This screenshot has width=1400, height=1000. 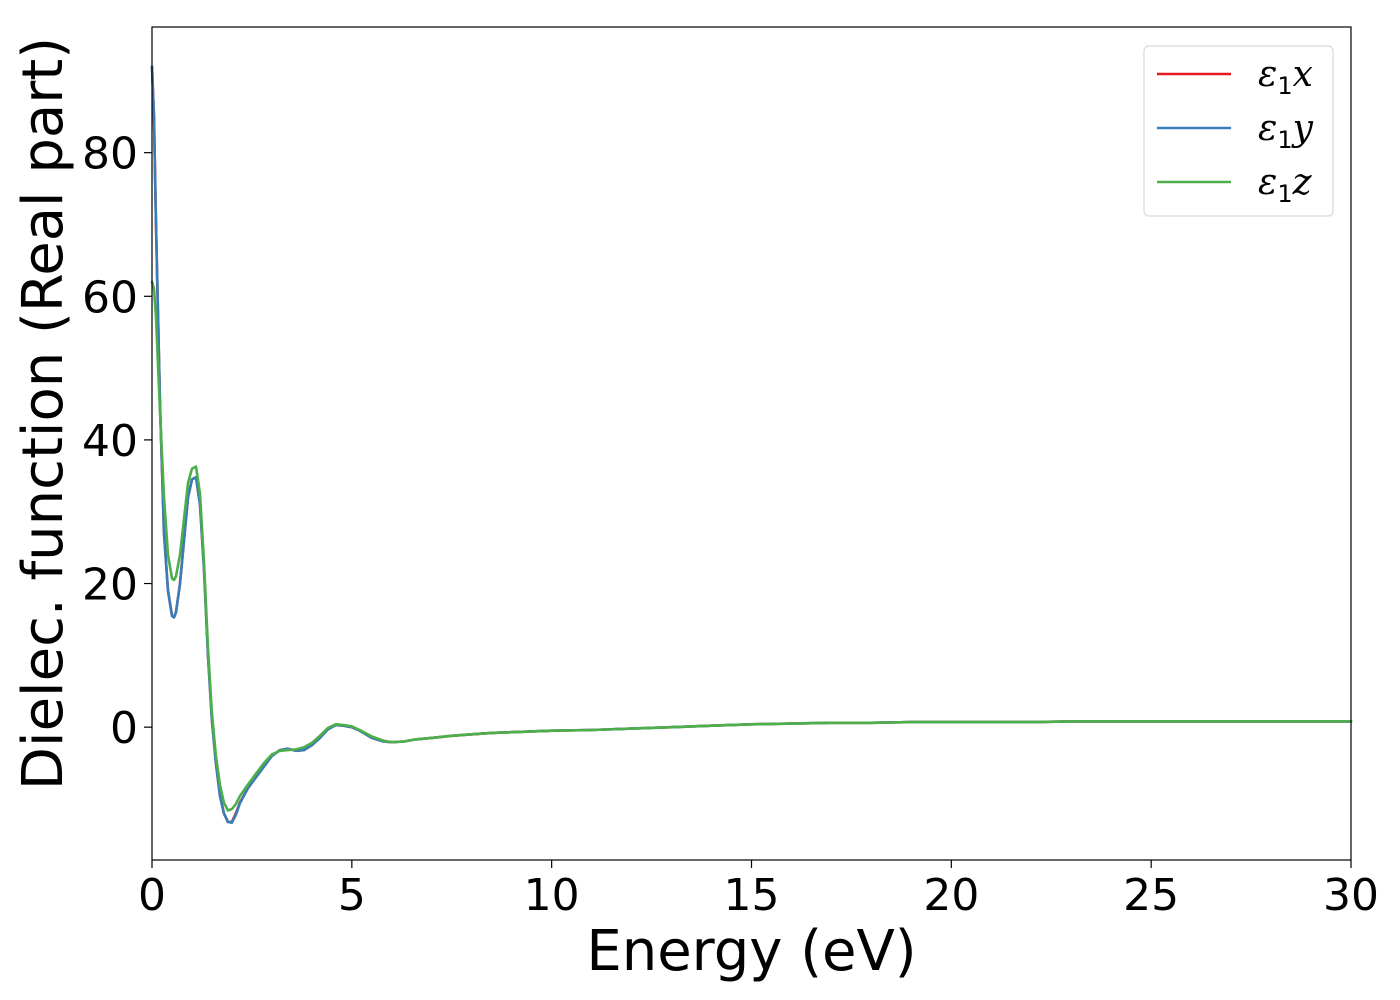 I want to click on y-tick-label: 20, so click(x=110, y=585).